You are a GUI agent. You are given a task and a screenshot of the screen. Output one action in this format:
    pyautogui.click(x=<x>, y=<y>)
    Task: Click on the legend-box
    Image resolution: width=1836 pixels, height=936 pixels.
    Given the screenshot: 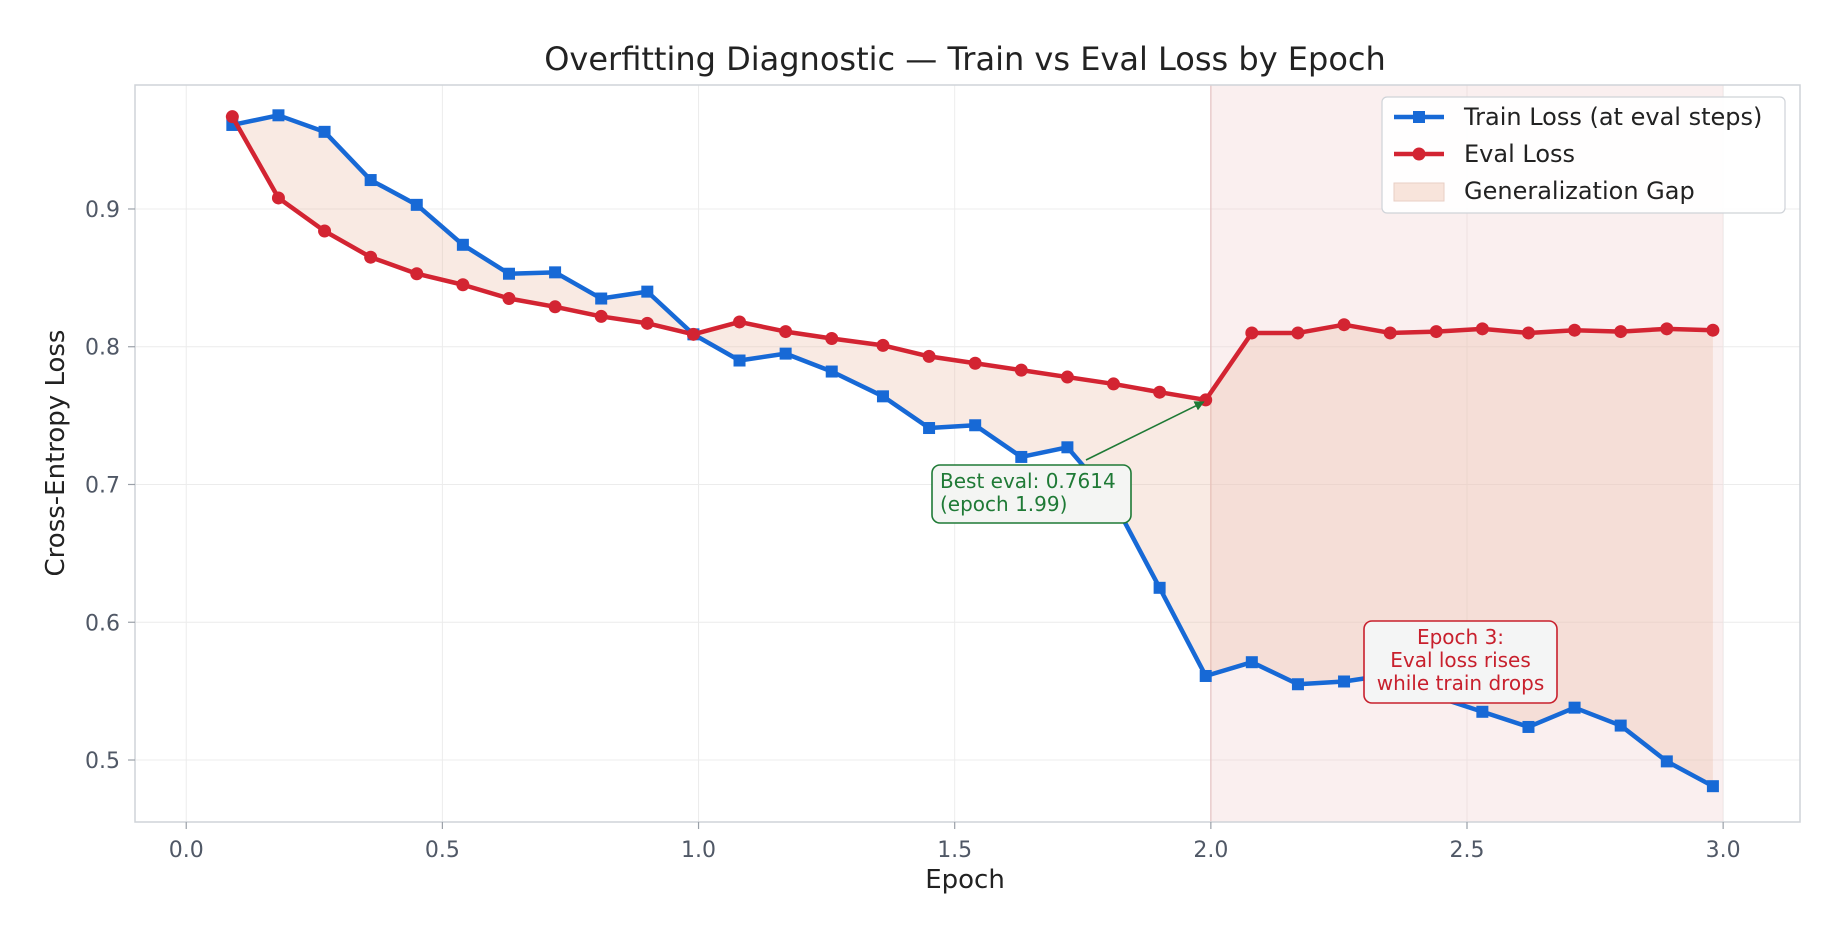 What is the action you would take?
    pyautogui.click(x=1583, y=155)
    